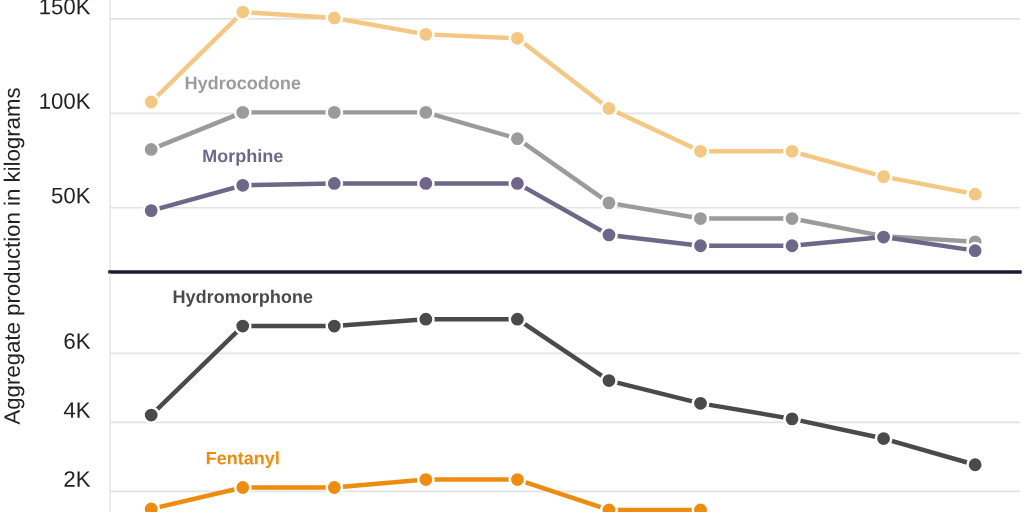 This screenshot has height=512, width=1024. Describe the element at coordinates (242, 460) in the screenshot. I see `series-label: Fentanyl` at that location.